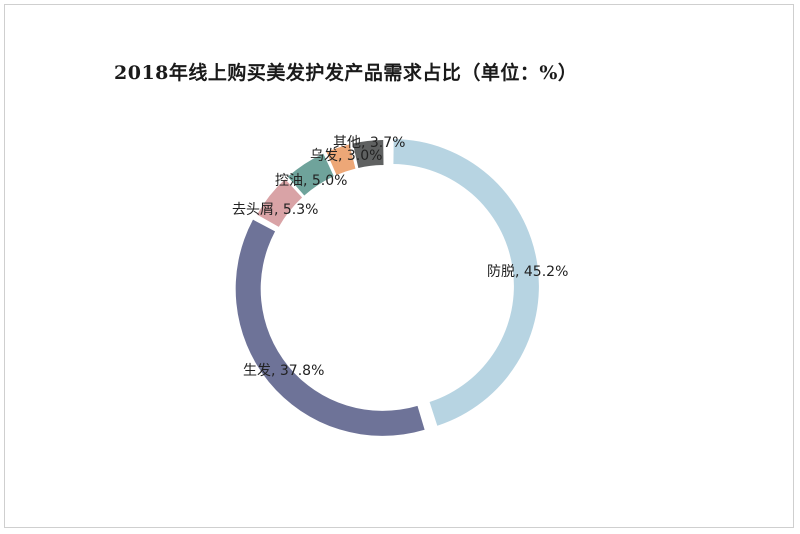 Image resolution: width=800 pixels, height=534 pixels. I want to click on data-label-乌发: 乌发, 3.0%, so click(346, 156).